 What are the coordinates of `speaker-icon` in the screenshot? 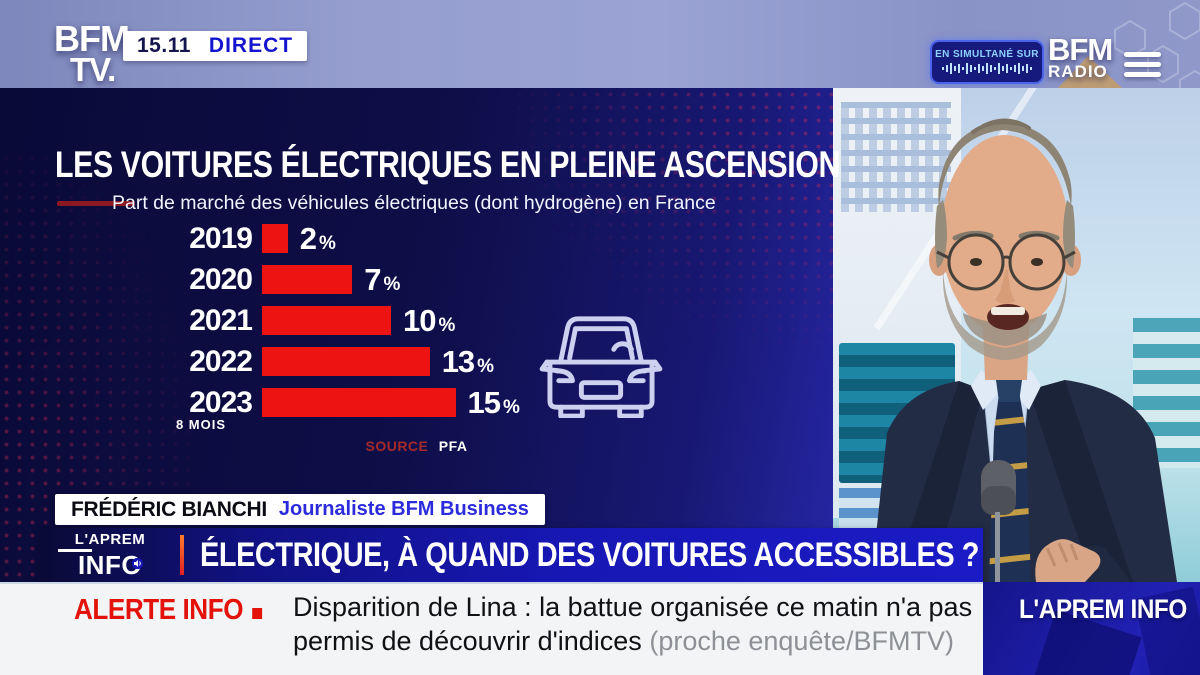 It's located at (137, 563).